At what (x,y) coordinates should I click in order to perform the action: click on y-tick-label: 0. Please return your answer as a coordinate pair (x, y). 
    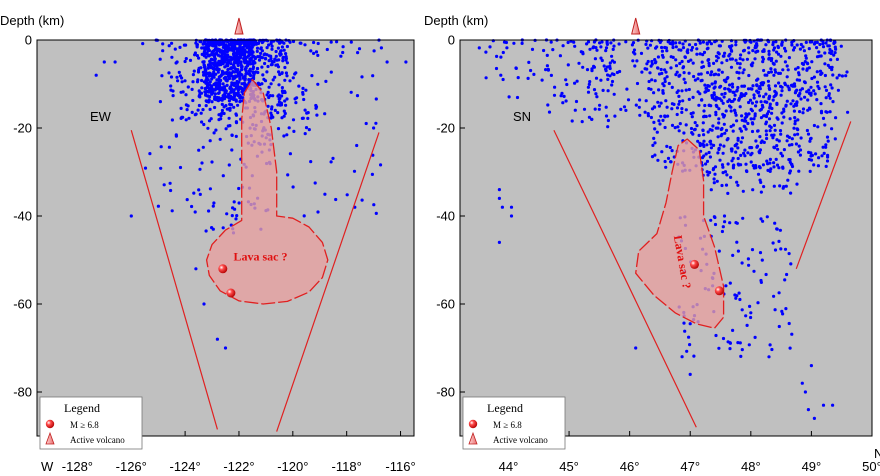
    Looking at the image, I should click on (28, 40).